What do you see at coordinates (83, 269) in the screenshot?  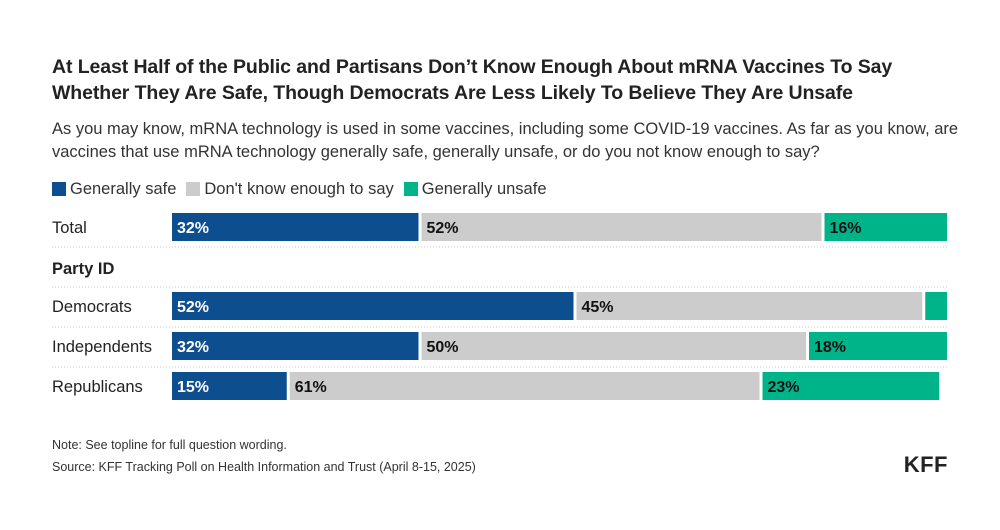 I see `group-label-party-id: Party ID` at bounding box center [83, 269].